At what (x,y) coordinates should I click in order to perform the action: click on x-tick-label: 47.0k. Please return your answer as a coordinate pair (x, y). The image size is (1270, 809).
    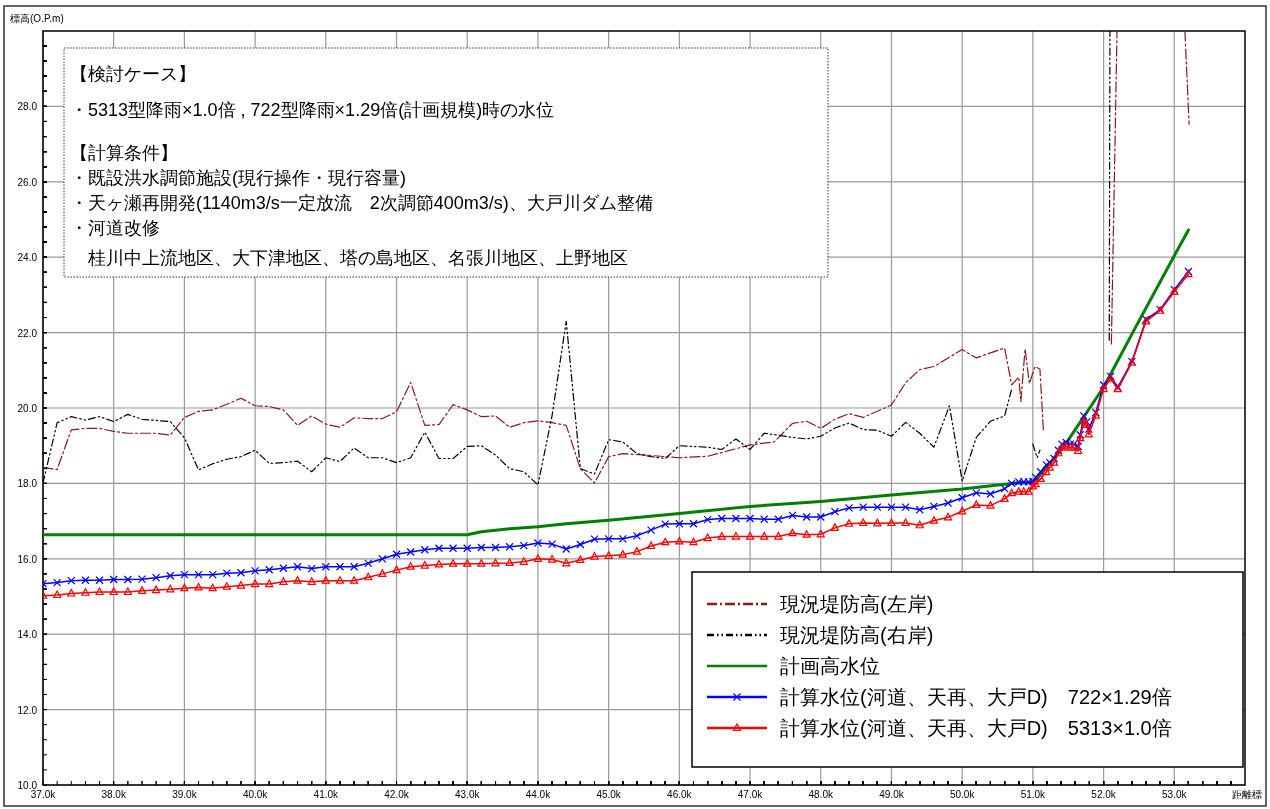
    Looking at the image, I should click on (750, 794).